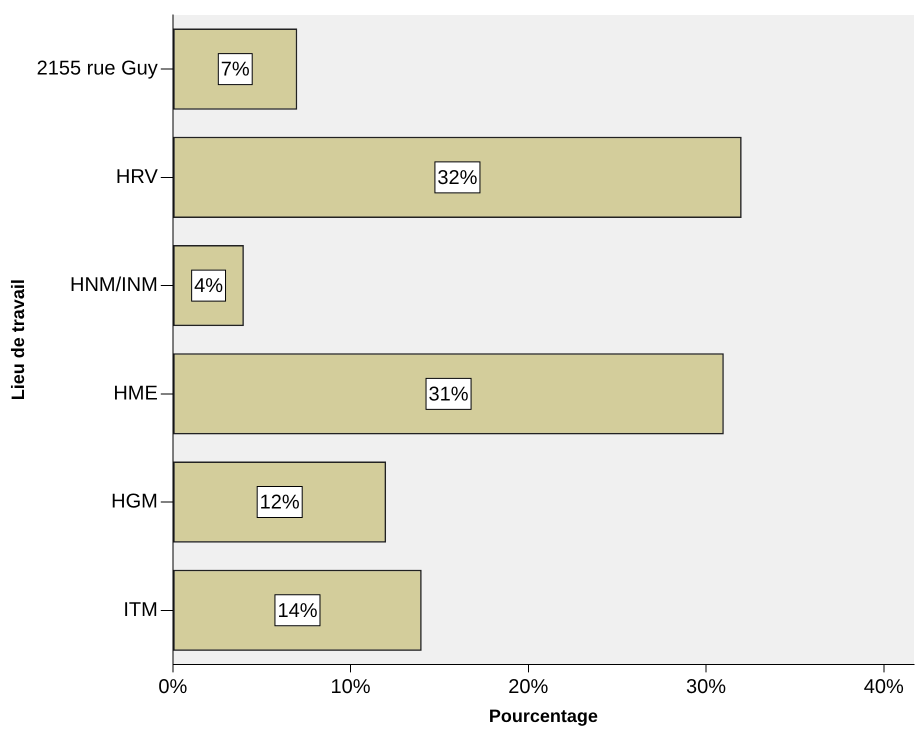  I want to click on y-tick-label: HME, so click(135, 393).